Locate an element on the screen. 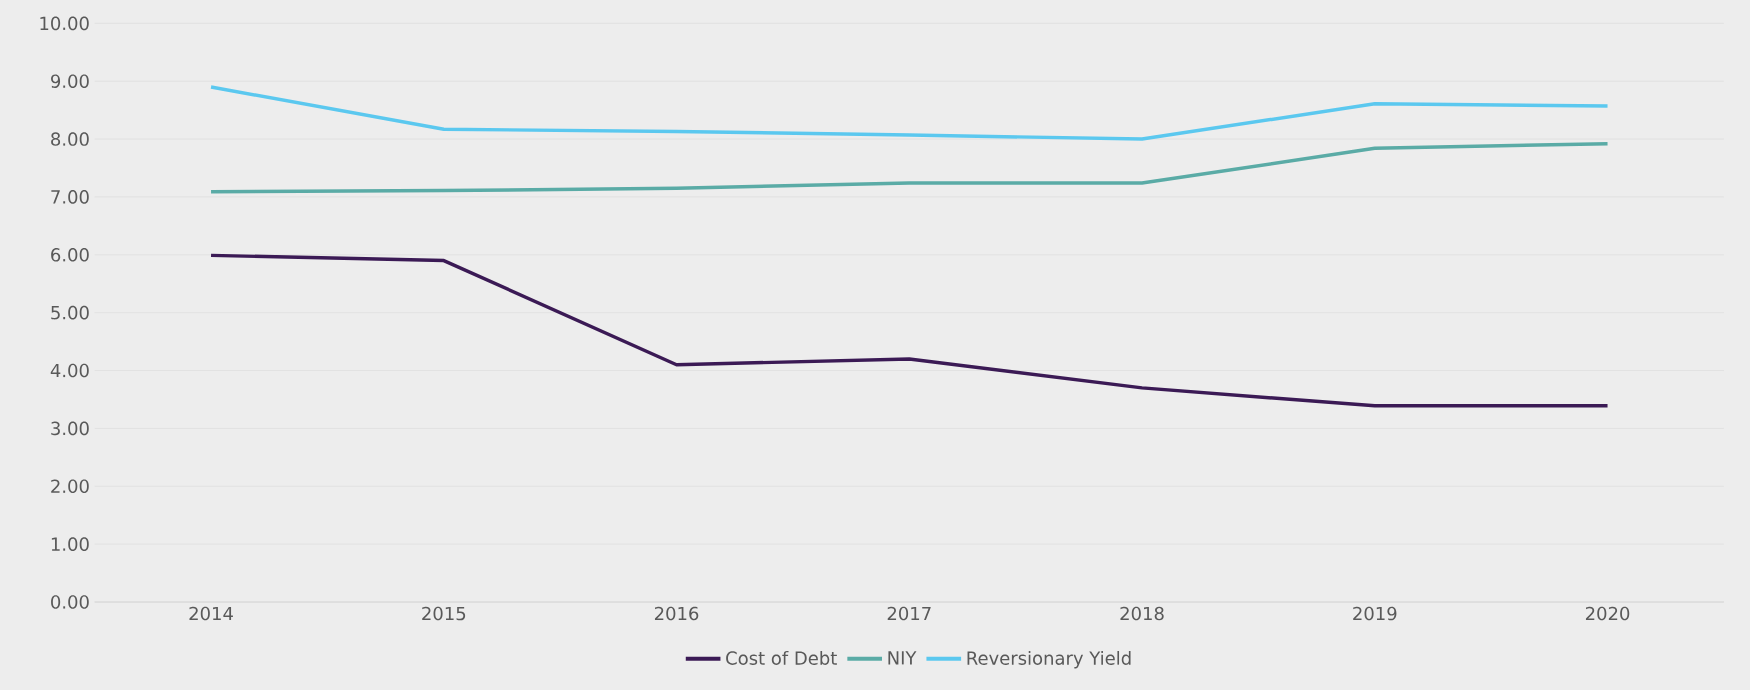 The height and width of the screenshot is (690, 1750). x-tick-label: 2019 is located at coordinates (1375, 613).